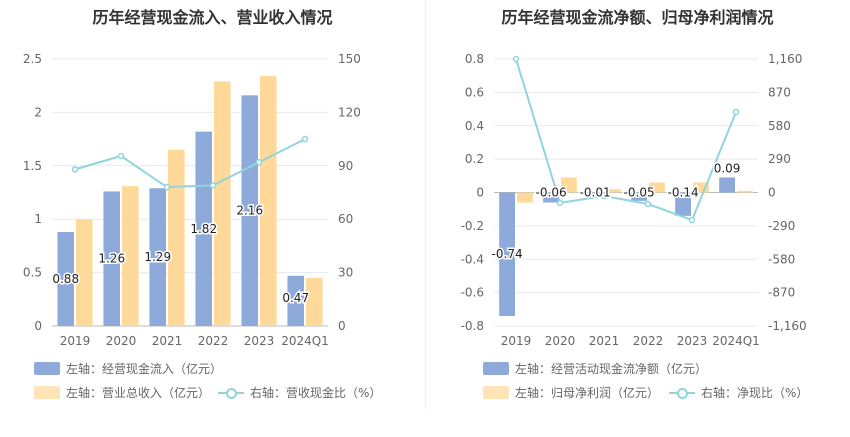 The width and height of the screenshot is (850, 437). I want to click on bar-data-label: 0.47, so click(295, 298).